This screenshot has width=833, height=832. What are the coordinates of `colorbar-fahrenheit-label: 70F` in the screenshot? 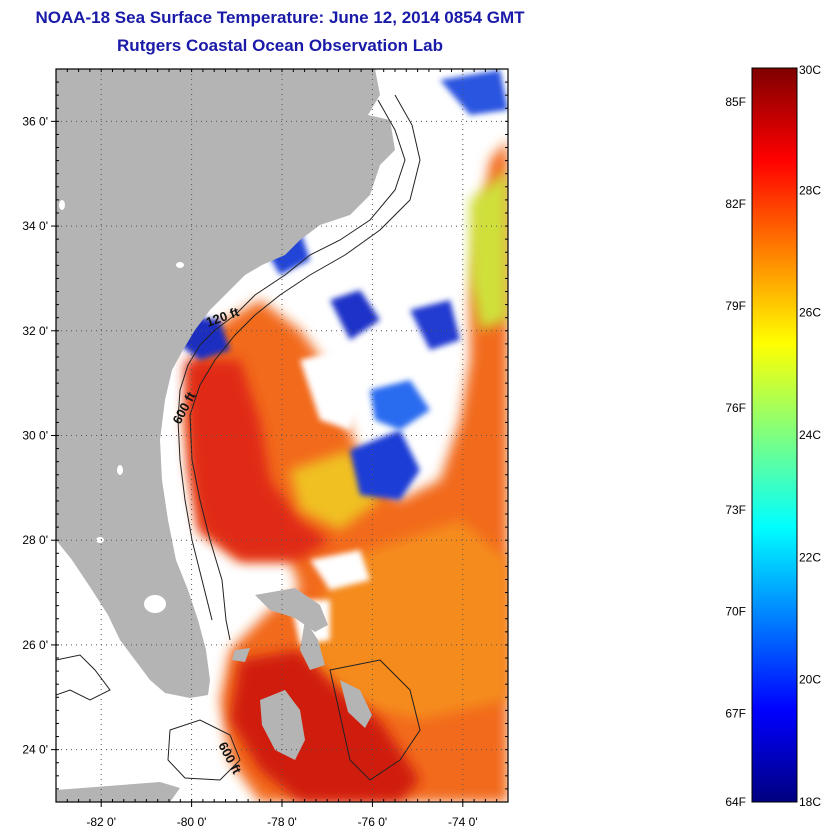 It's located at (735, 612).